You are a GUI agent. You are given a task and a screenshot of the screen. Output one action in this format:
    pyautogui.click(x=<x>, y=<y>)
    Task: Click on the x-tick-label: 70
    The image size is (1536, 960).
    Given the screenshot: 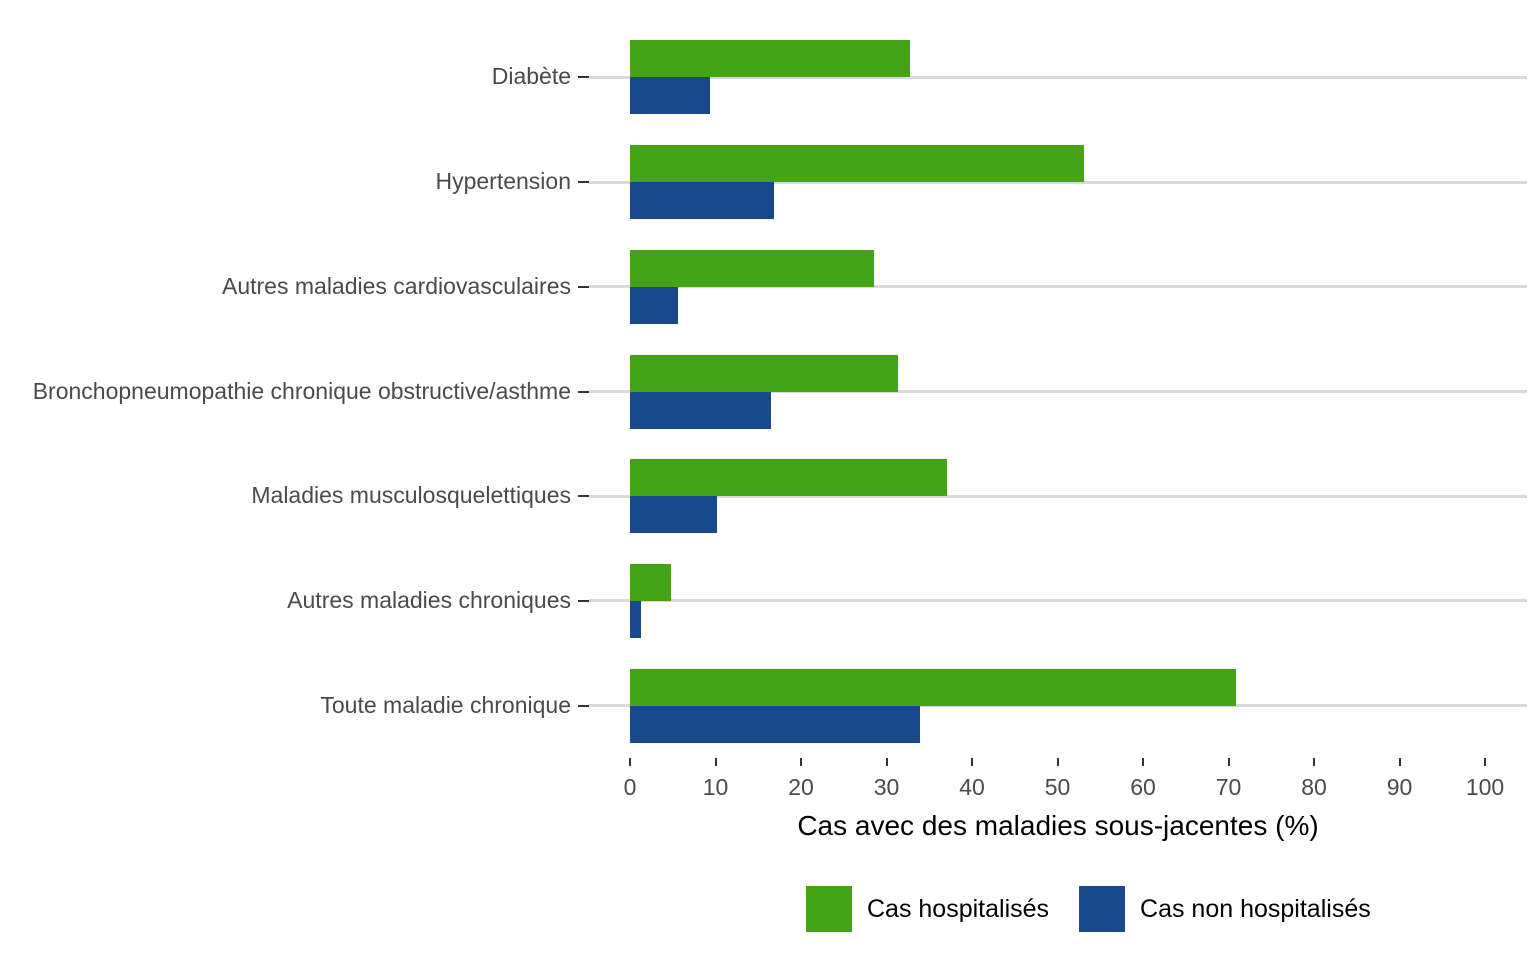 What is the action you would take?
    pyautogui.click(x=1228, y=787)
    